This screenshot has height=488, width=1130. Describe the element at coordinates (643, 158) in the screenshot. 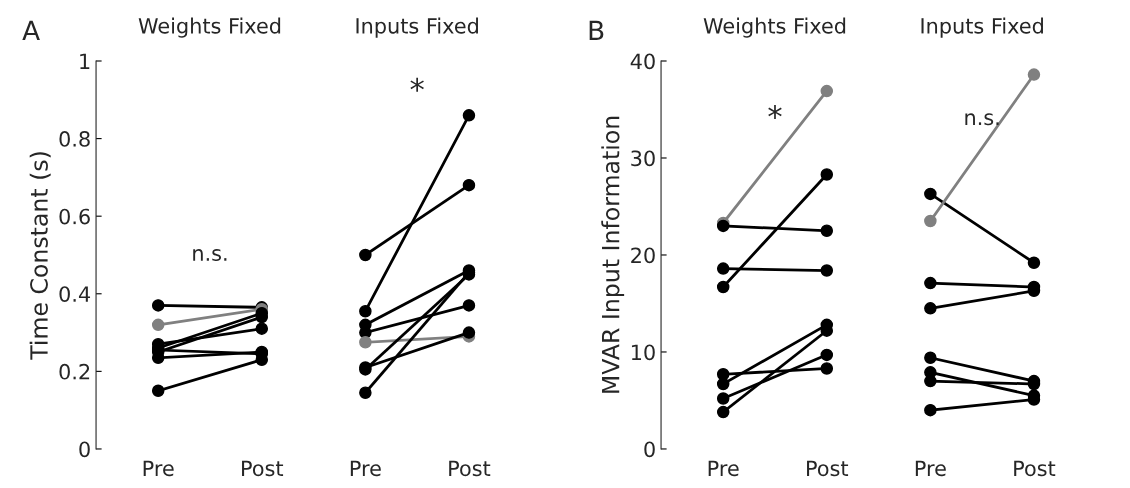

I see `y-tick-label: 30` at that location.